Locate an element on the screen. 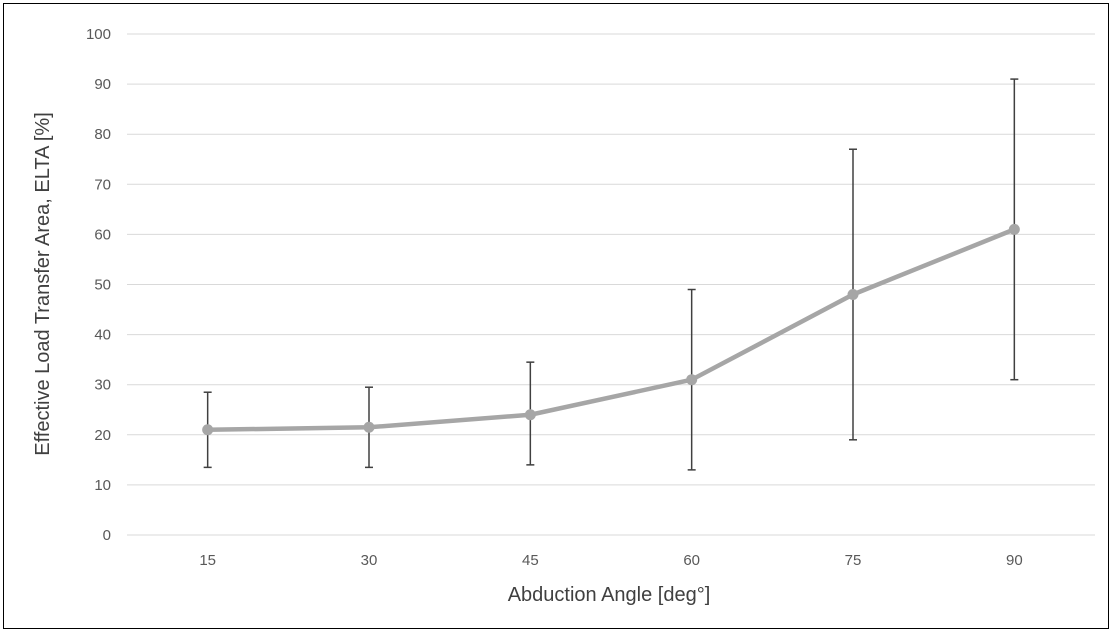  y-tick-label: 100 is located at coordinates (98, 34).